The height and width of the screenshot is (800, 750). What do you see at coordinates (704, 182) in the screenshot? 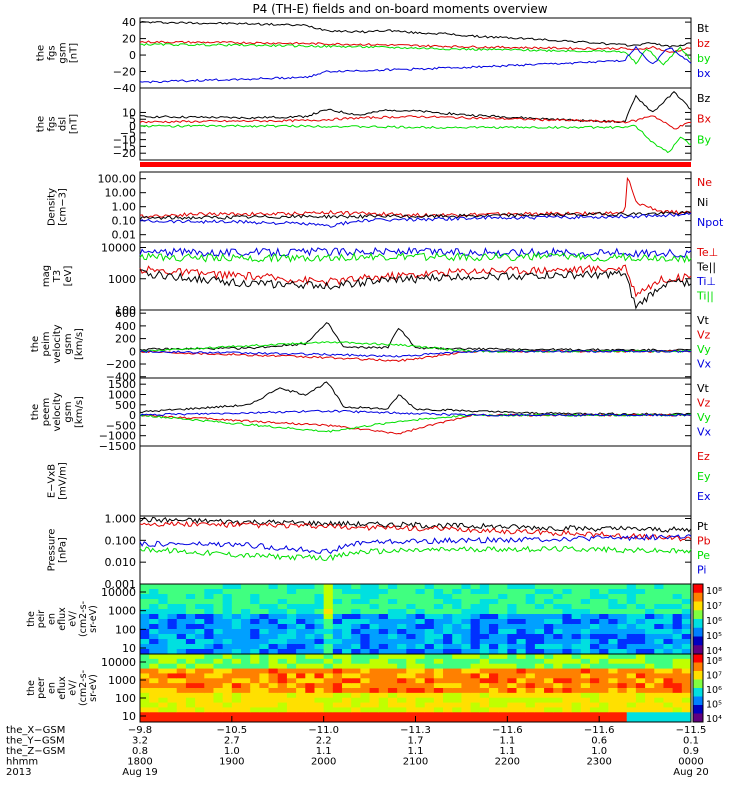
I see `legend-Ne: Ne` at bounding box center [704, 182].